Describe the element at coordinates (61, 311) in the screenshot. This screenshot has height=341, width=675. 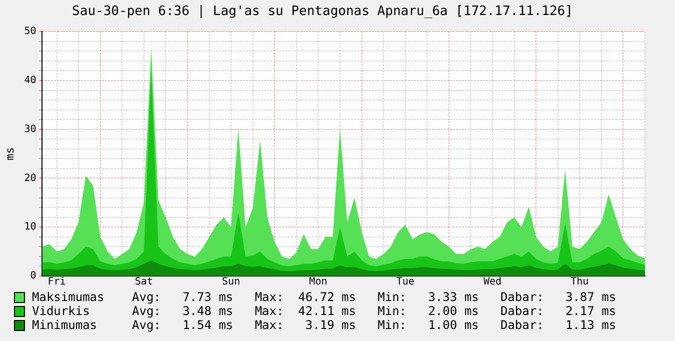
I see `legend-label: Vidurkis` at that location.